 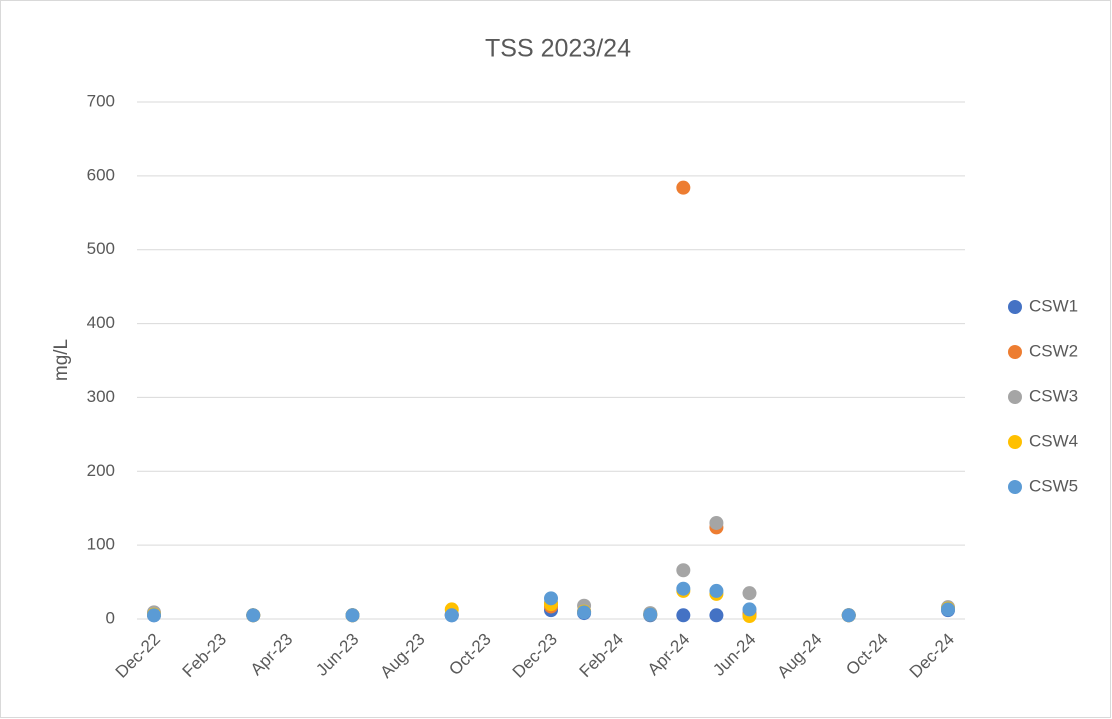 I want to click on y-tick-label: 400, so click(x=101, y=322).